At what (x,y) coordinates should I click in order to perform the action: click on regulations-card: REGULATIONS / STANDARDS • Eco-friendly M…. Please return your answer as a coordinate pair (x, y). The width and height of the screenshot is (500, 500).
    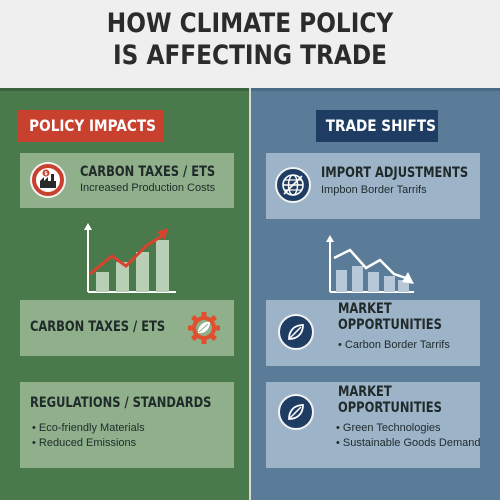
    Looking at the image, I should click on (127, 425).